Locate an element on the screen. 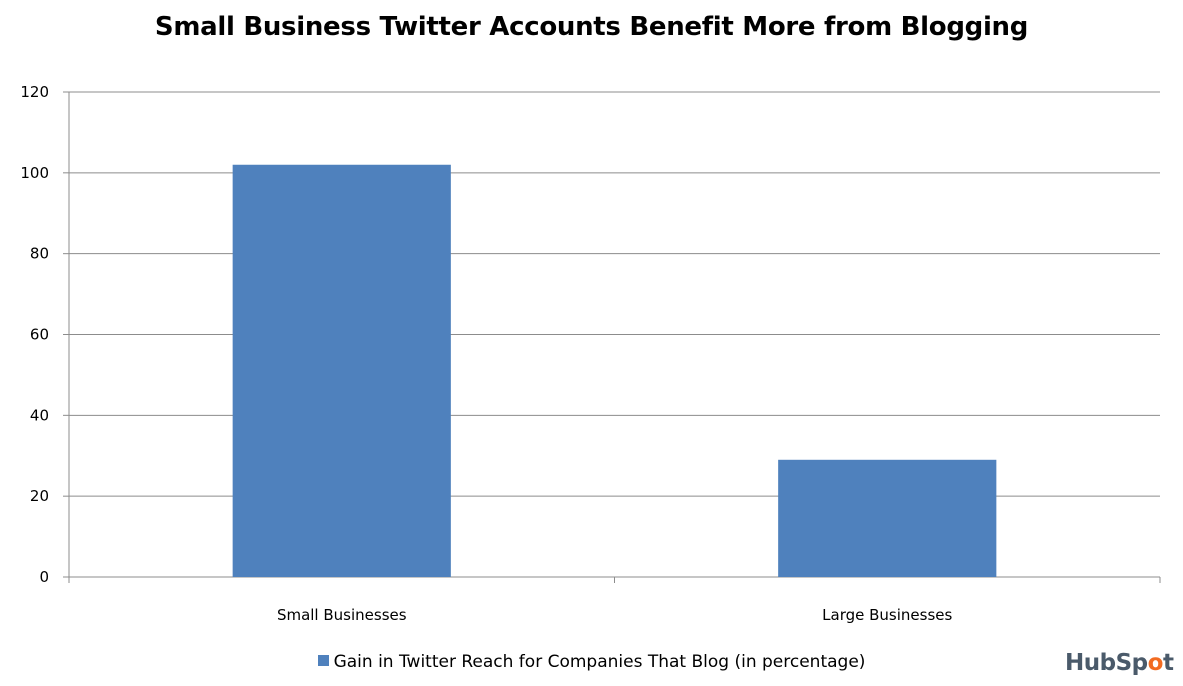 This screenshot has height=686, width=1183. x-tick-label: Small Businesses is located at coordinates (342, 615).